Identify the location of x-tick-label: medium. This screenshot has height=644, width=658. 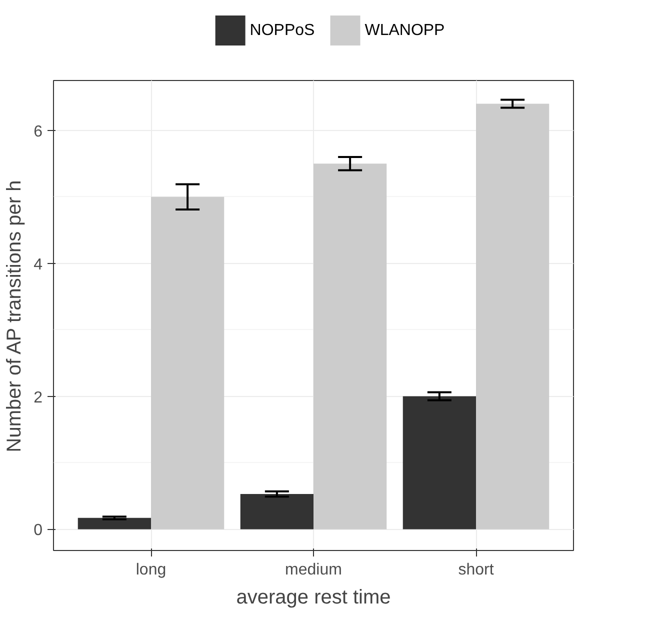
(313, 570).